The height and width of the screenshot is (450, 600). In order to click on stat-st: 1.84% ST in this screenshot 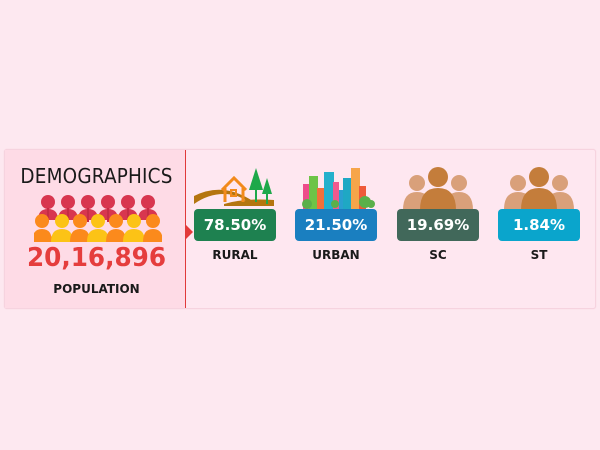, I will do `click(539, 226)`.